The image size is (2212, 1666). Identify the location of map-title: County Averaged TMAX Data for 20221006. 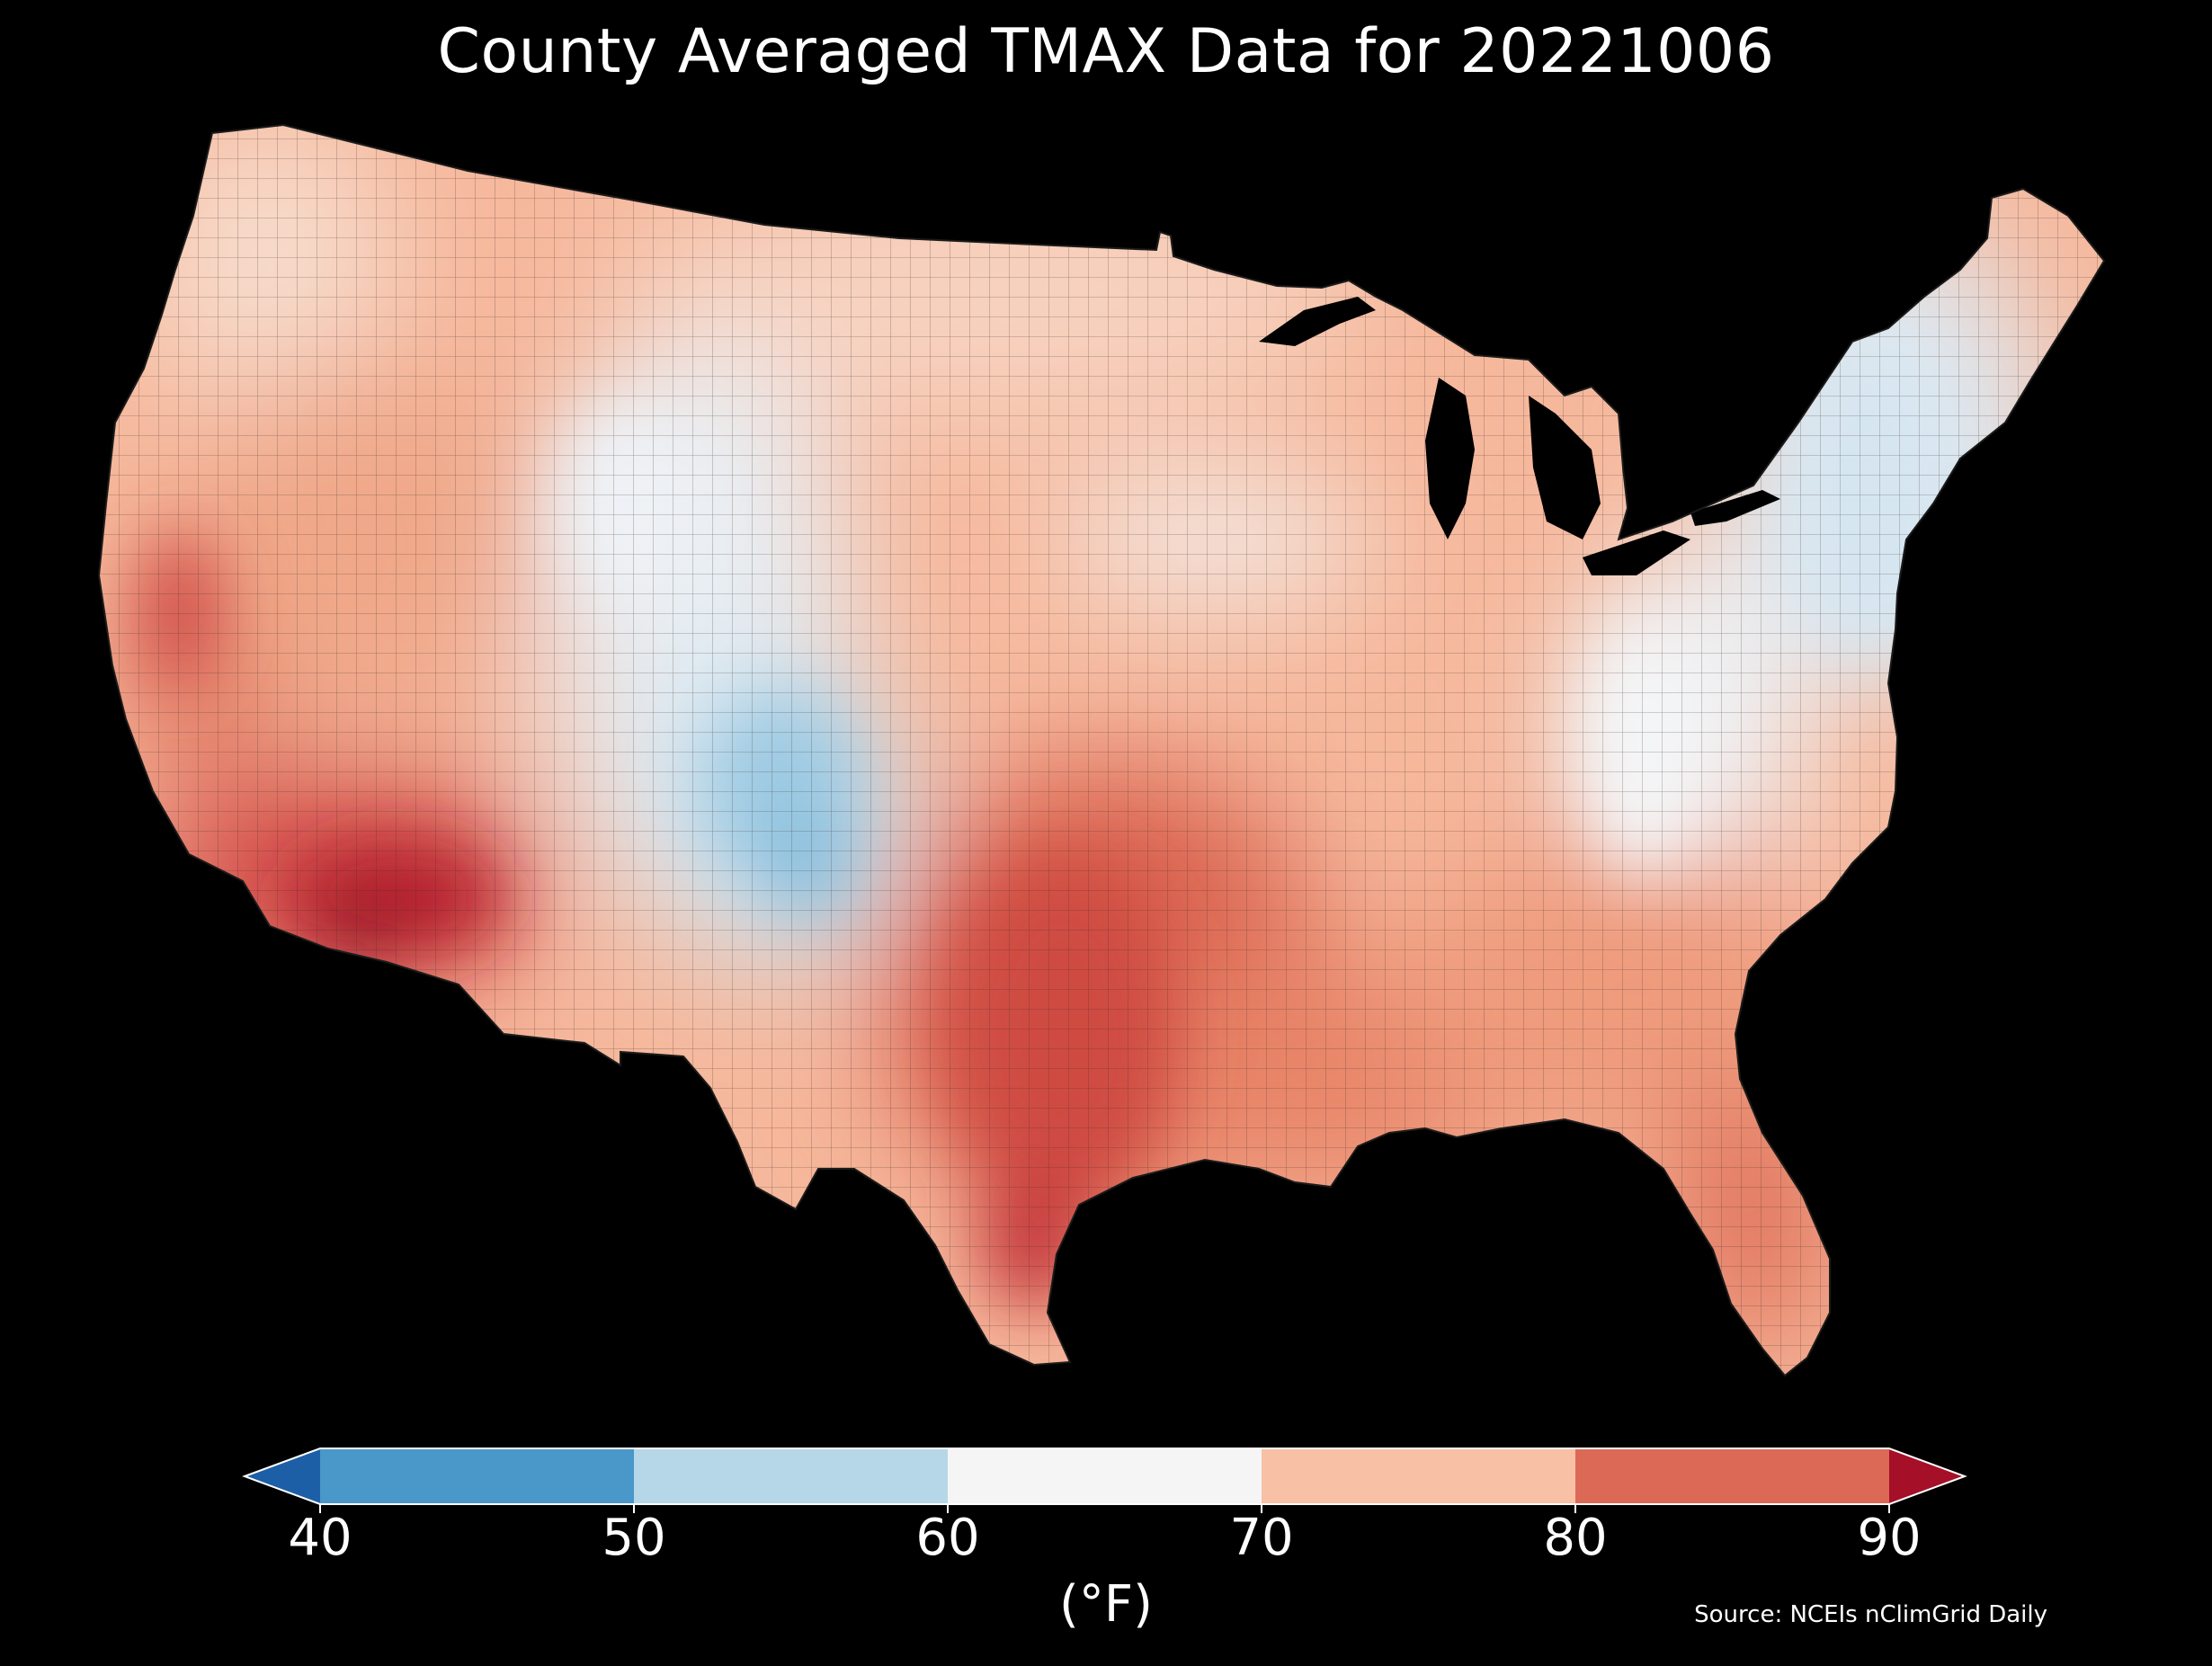
(1106, 51).